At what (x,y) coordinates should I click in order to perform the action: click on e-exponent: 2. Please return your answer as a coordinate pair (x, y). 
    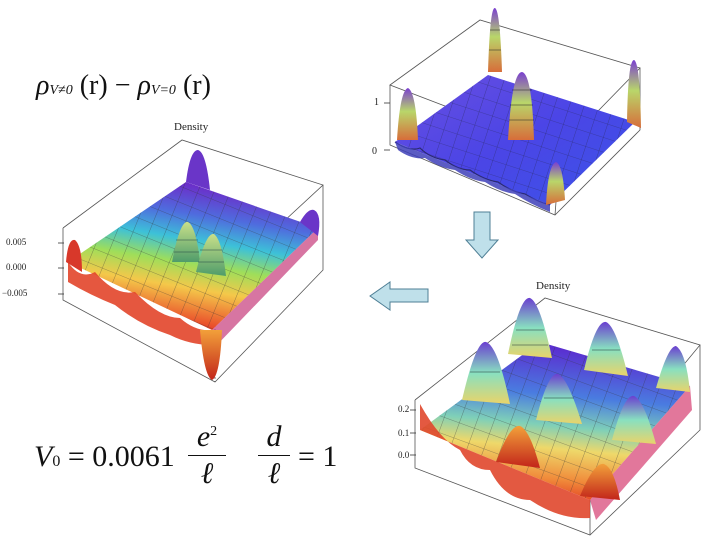
    Looking at the image, I should click on (214, 431).